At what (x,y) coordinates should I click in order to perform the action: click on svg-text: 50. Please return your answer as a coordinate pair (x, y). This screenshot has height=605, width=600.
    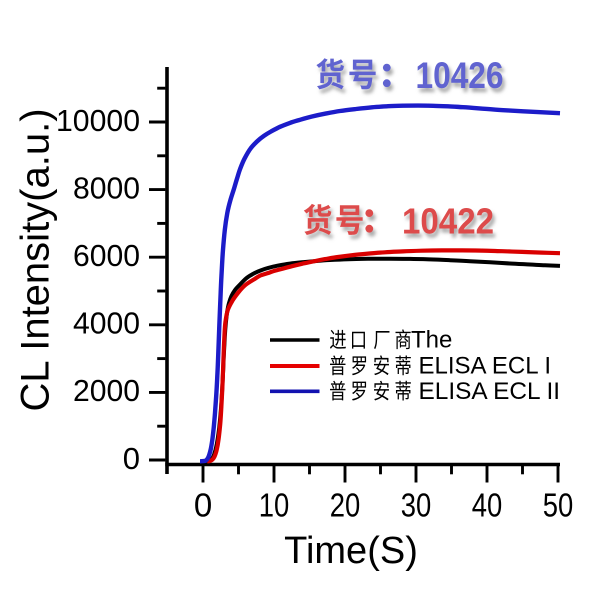
    Looking at the image, I should click on (558, 505).